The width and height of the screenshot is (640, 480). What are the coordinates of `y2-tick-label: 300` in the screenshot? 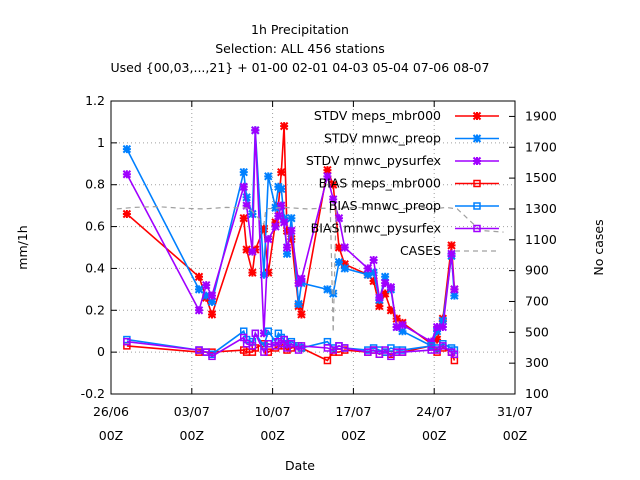 It's located at (537, 362).